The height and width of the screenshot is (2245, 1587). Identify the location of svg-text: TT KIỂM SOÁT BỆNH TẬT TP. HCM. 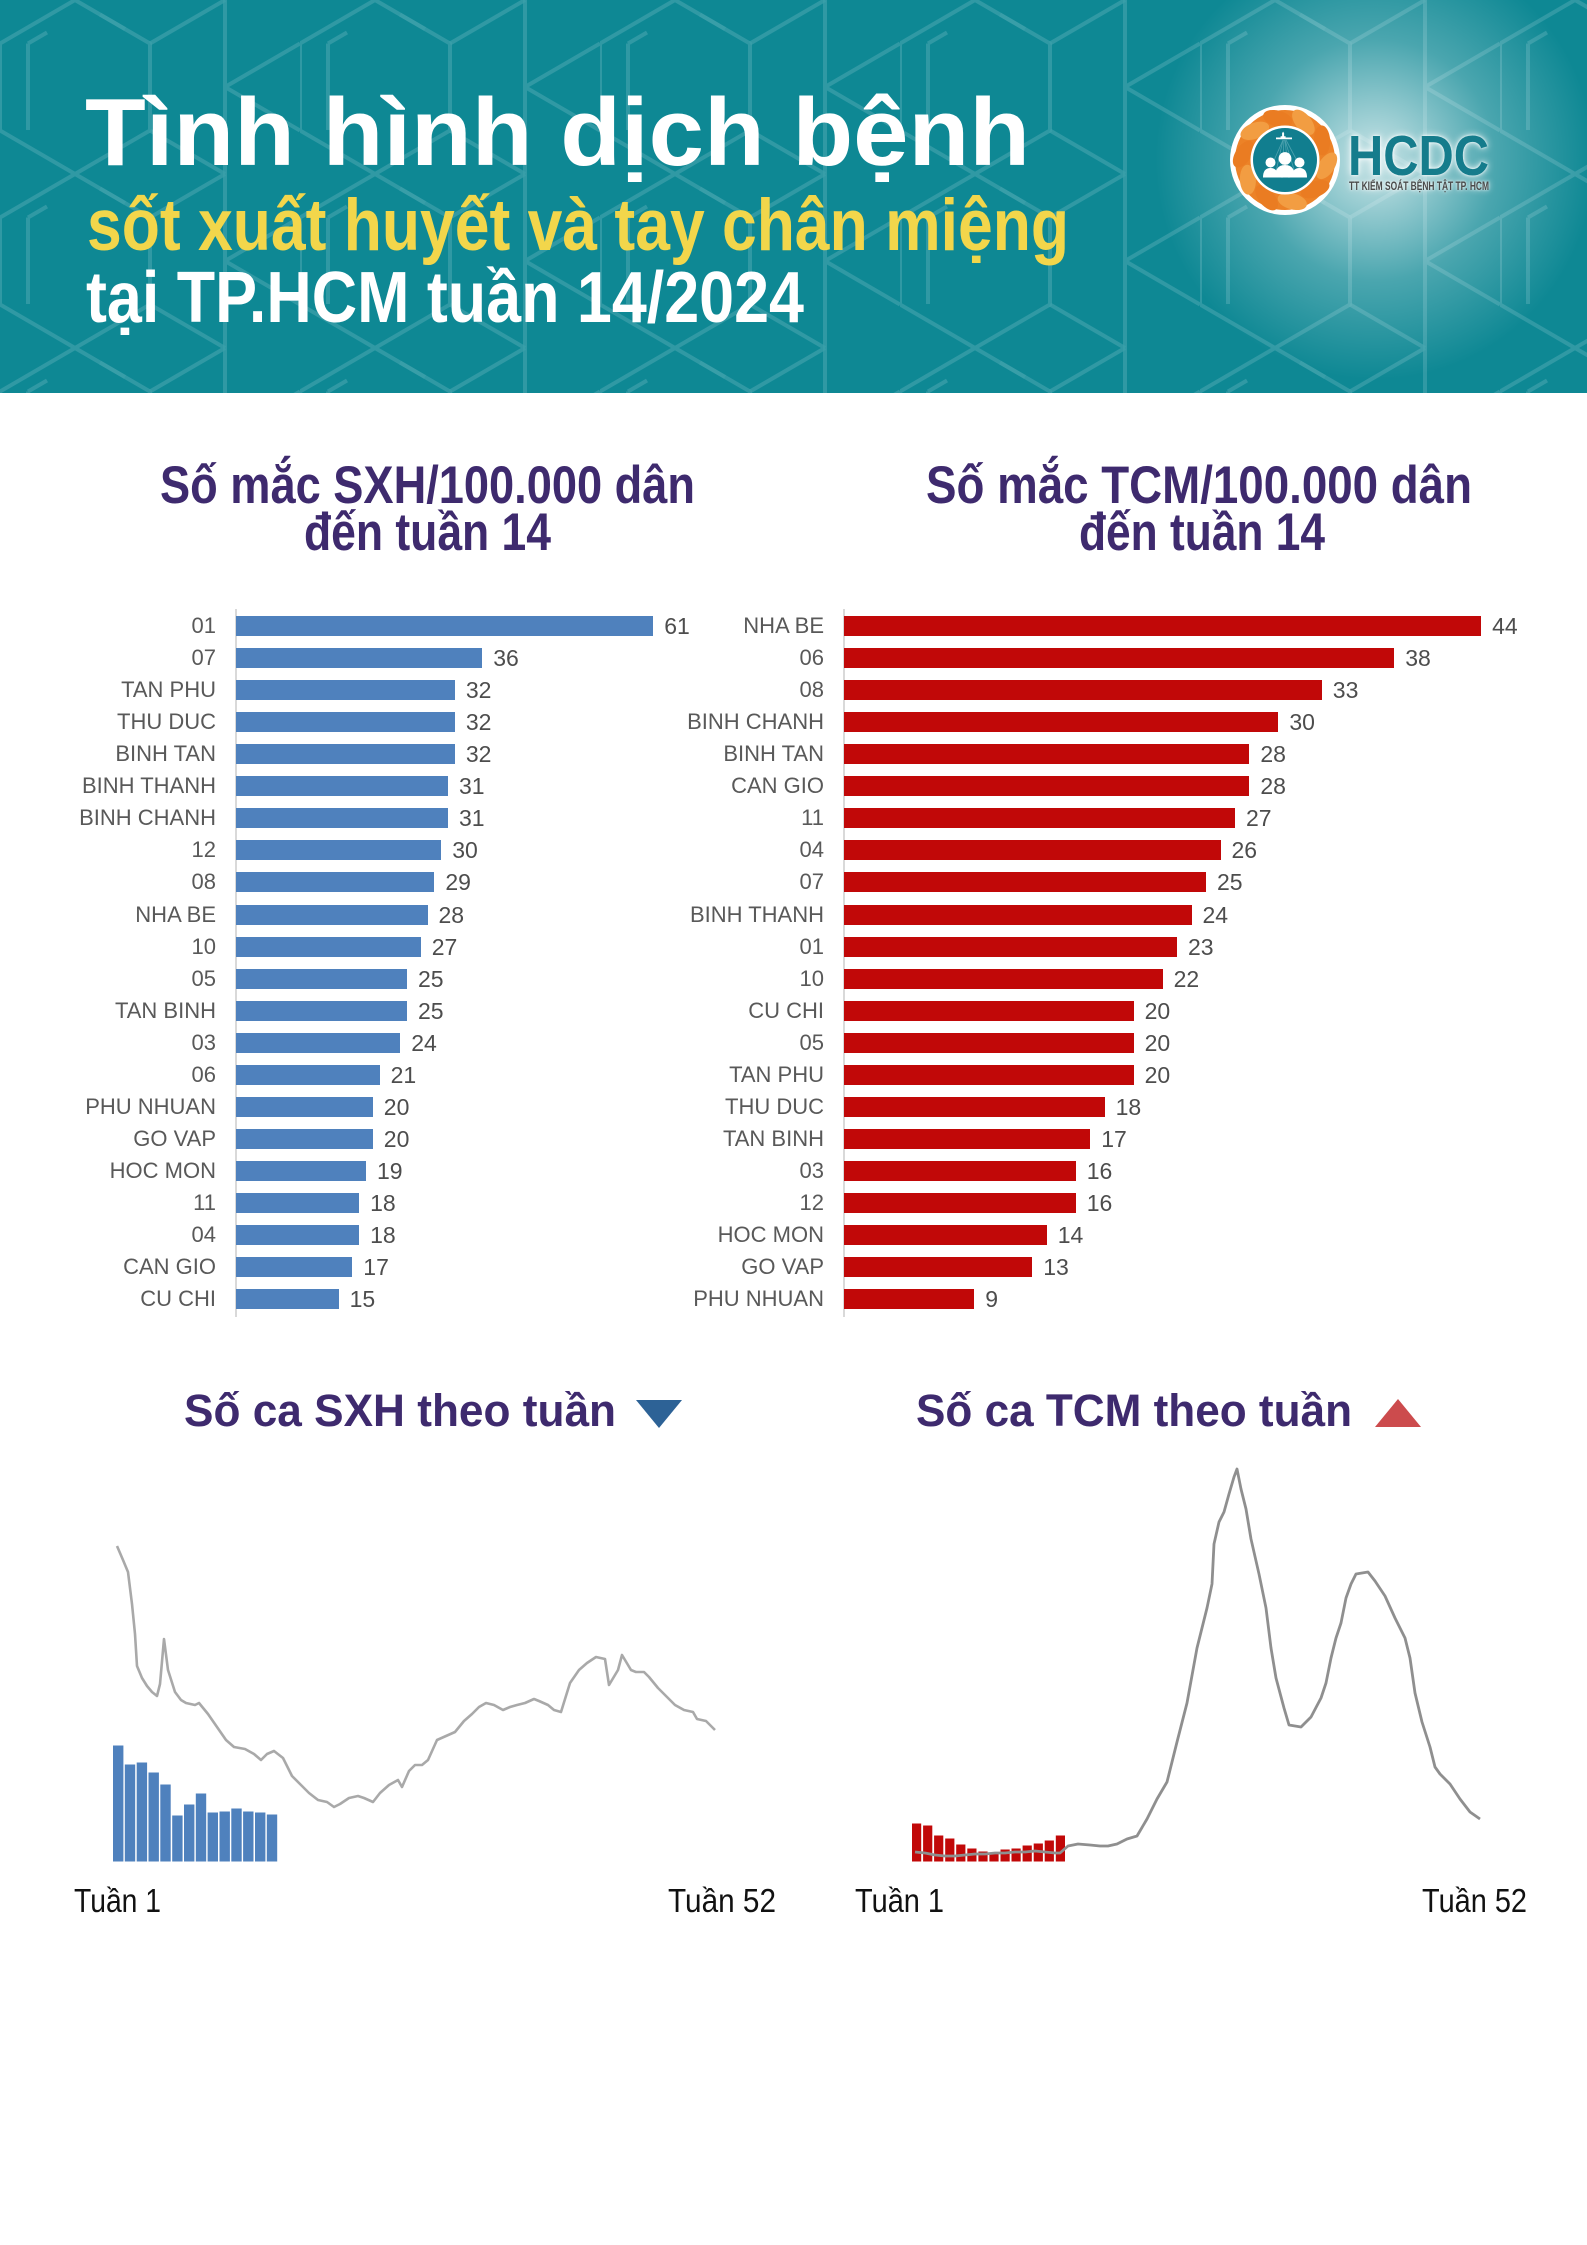
(1419, 186).